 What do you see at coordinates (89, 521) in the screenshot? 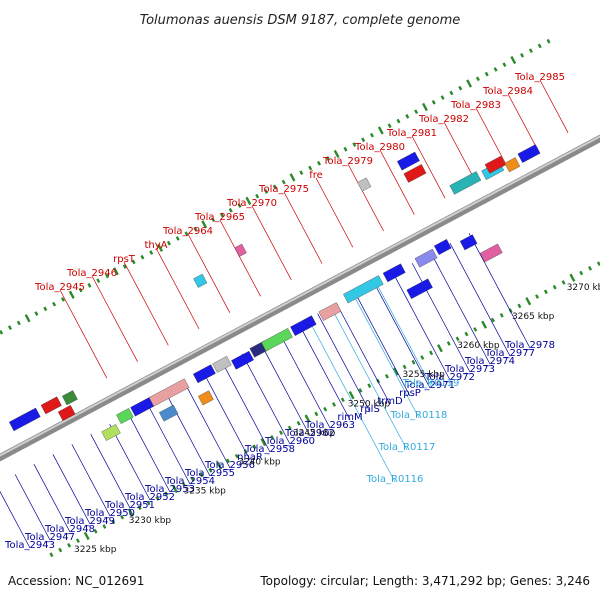
I see `gene-label: Tola_2949` at bounding box center [89, 521].